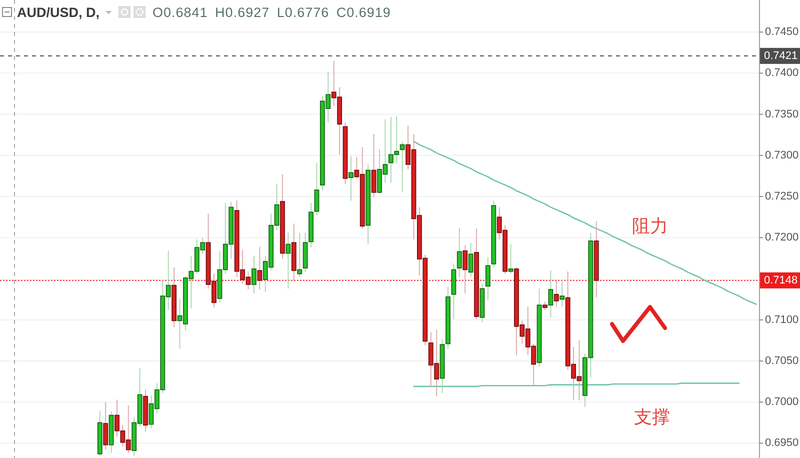 This screenshot has width=800, height=458. Describe the element at coordinates (782, 32) in the screenshot. I see `y-tick-label: 0.7450` at that location.